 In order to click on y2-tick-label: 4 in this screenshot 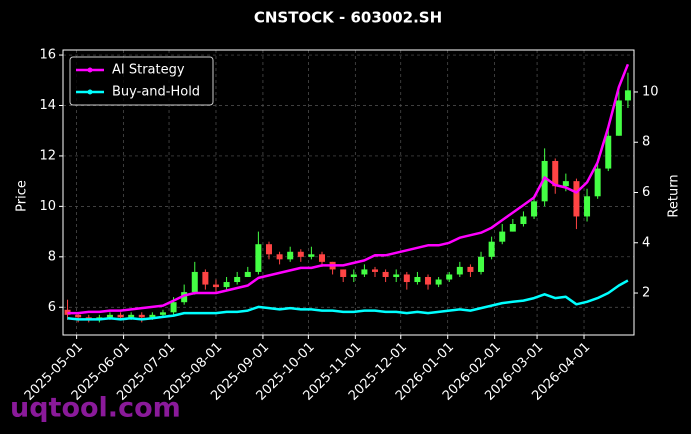, I will do `click(646, 242)`.